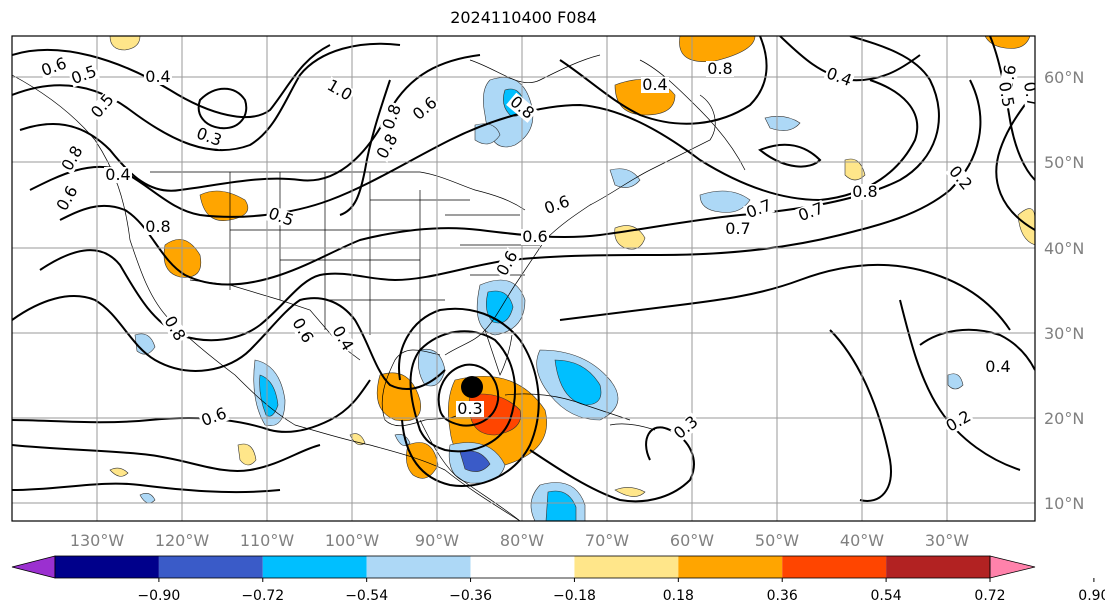 This screenshot has height=615, width=1105. Describe the element at coordinates (1012, 567) in the screenshot. I see `colorbar-extend-max` at that location.